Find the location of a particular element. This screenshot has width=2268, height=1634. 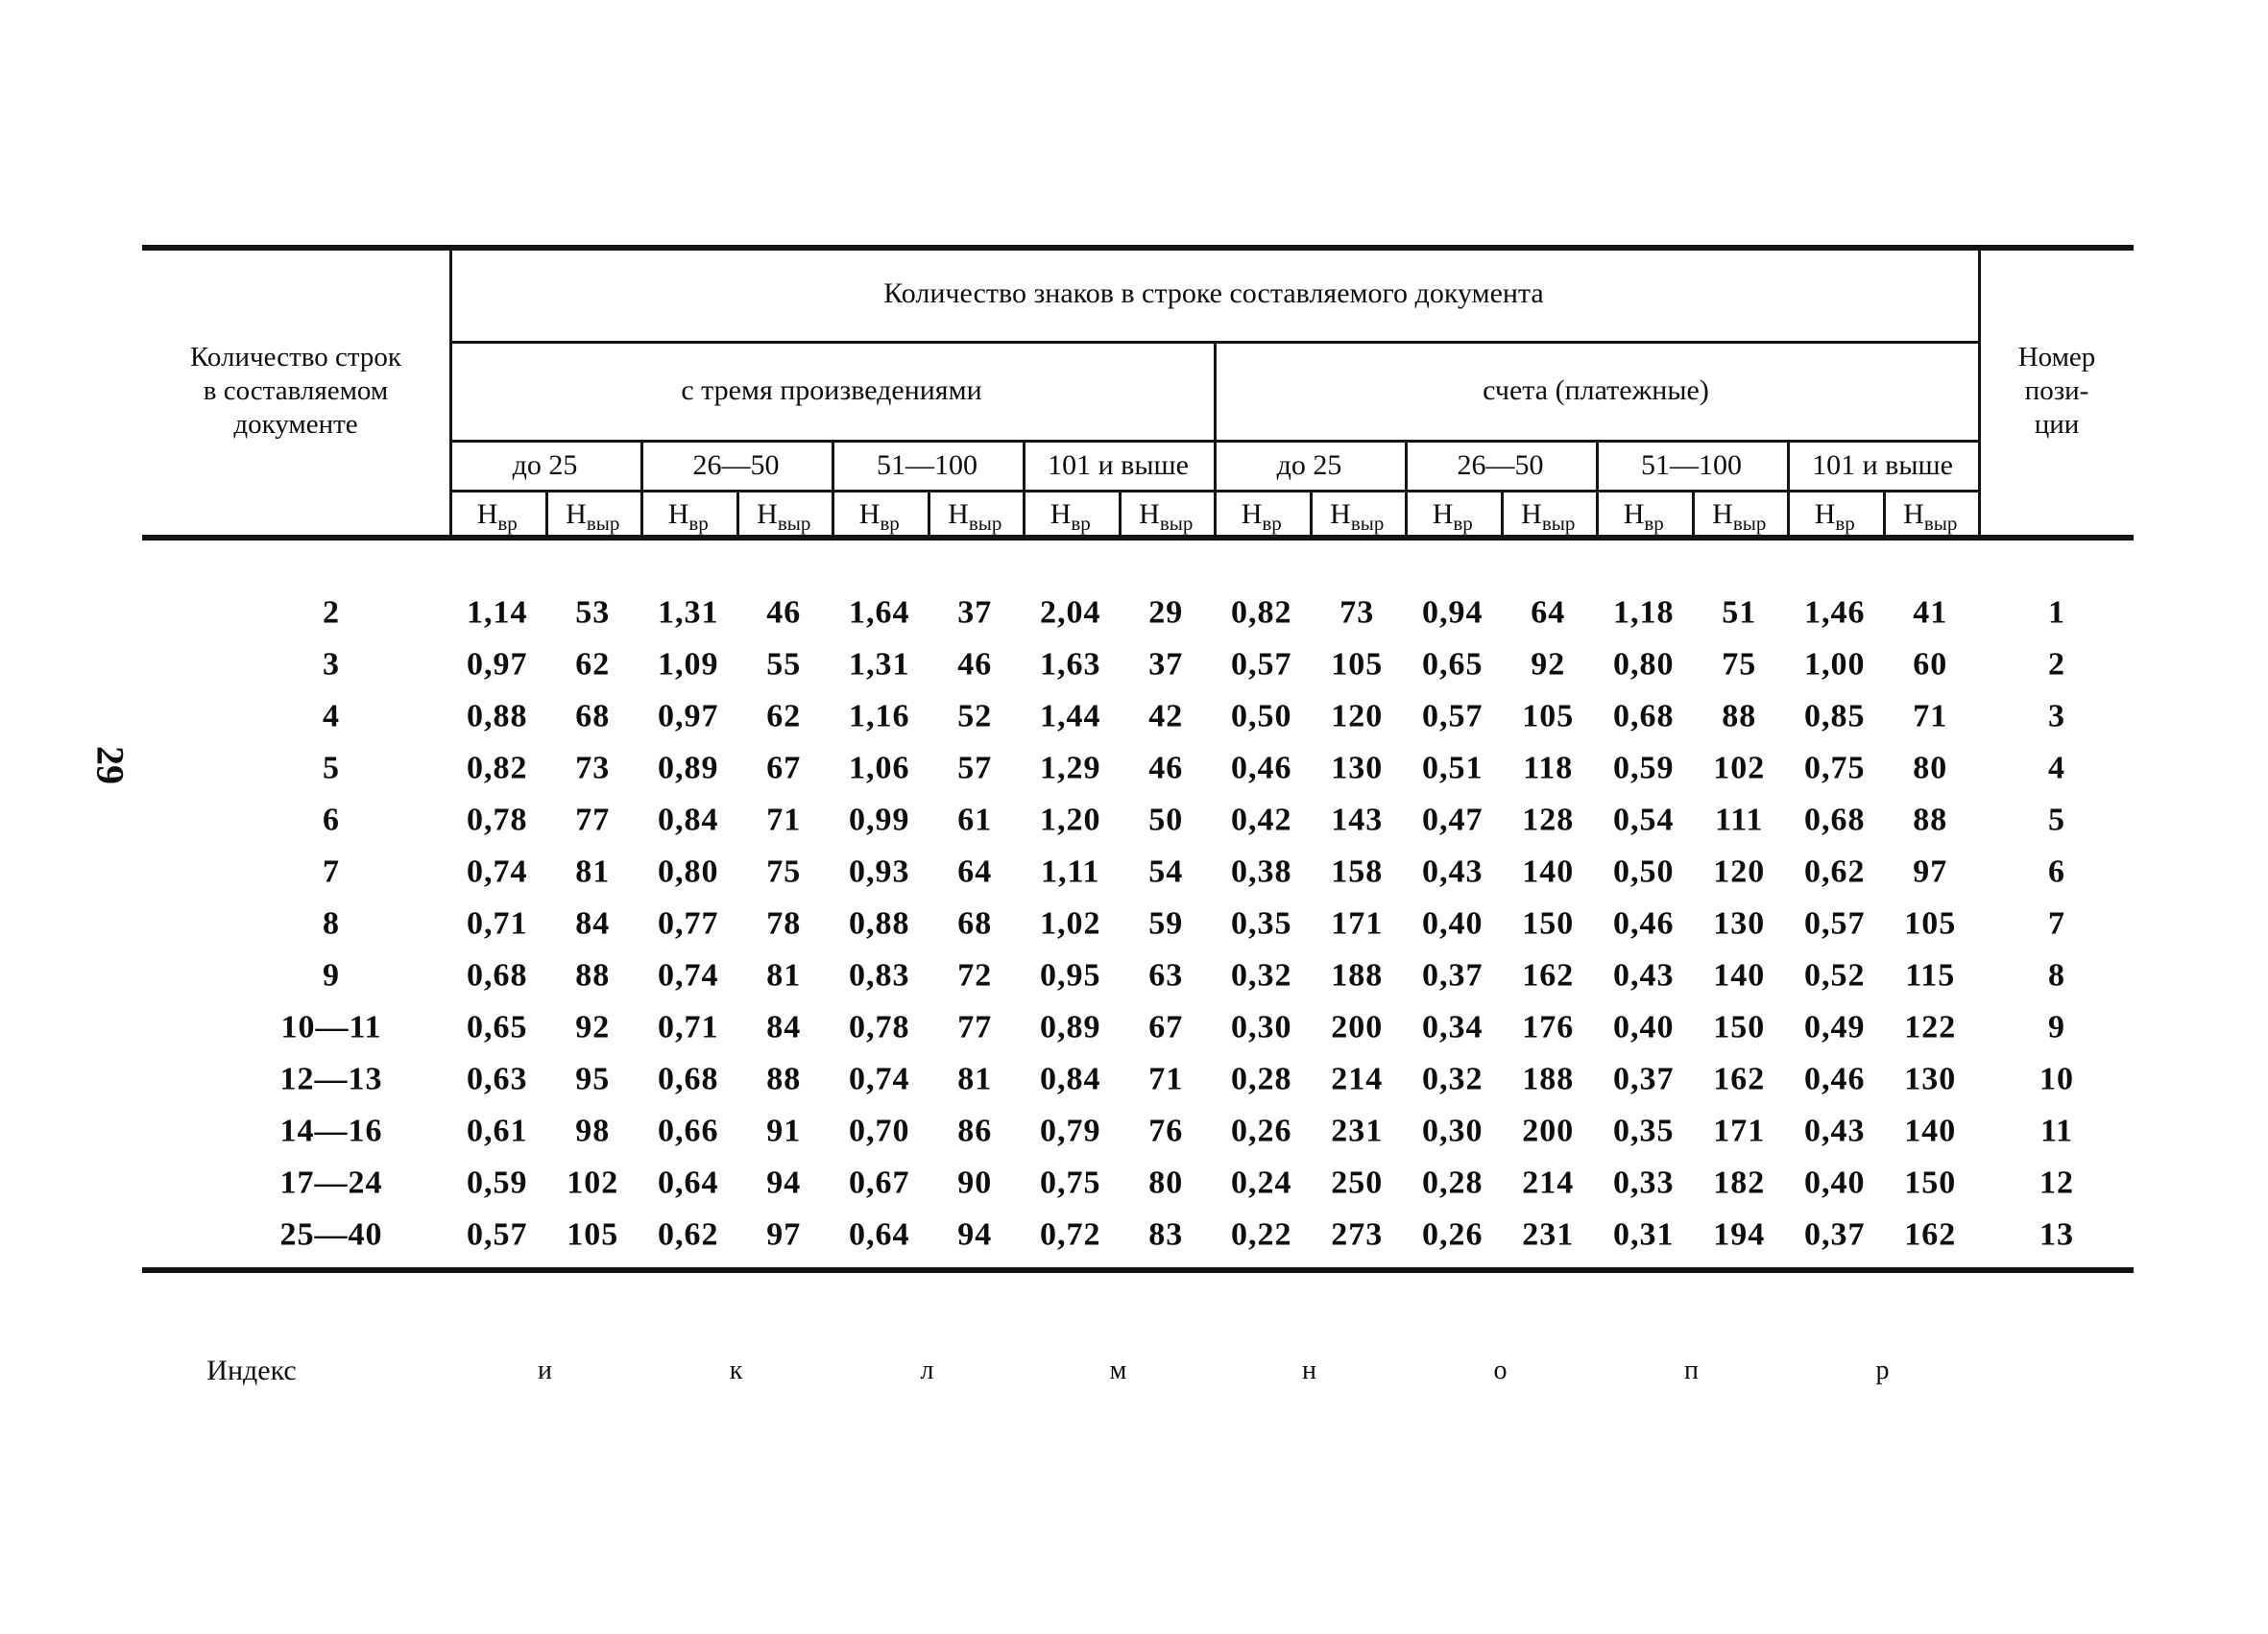

row-value: 75 is located at coordinates (784, 871).